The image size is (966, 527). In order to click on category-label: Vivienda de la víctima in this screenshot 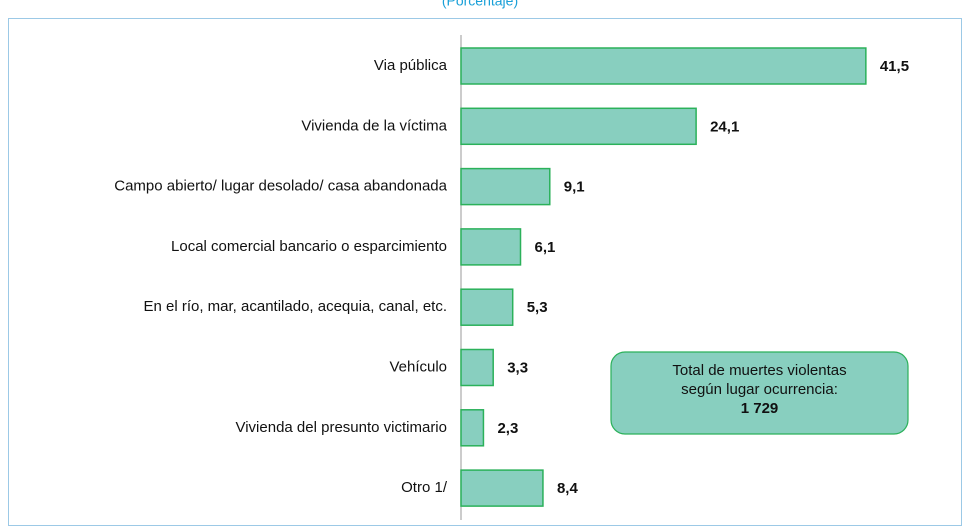, I will do `click(374, 125)`.